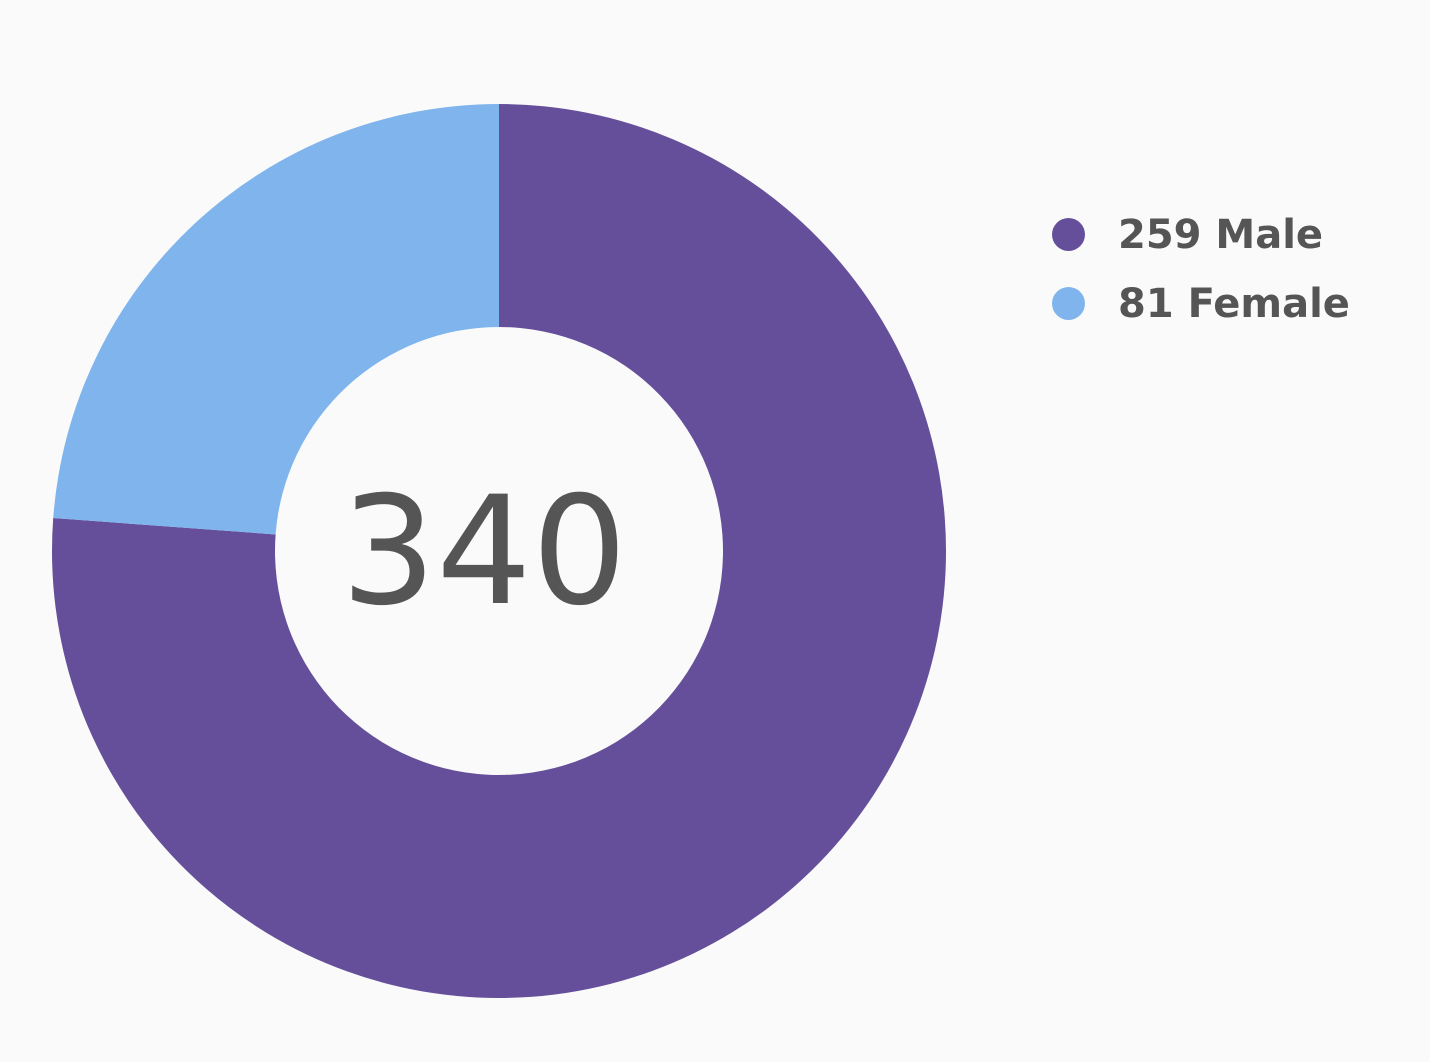  Describe the element at coordinates (1068, 234) in the screenshot. I see `legend-swatch-male` at that location.